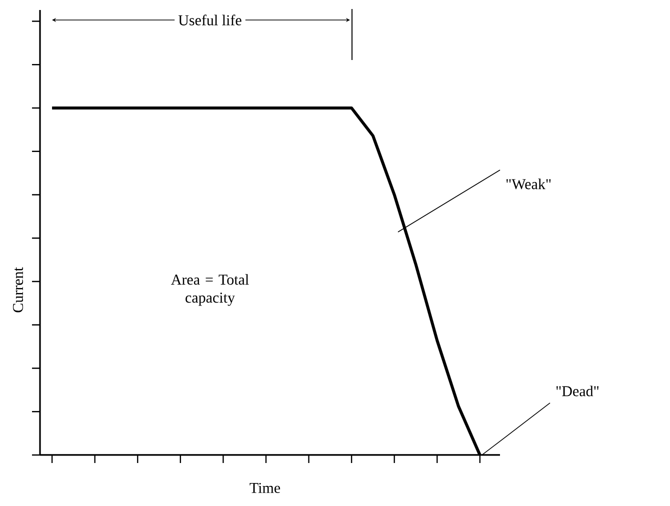  Describe the element at coordinates (210, 290) in the screenshot. I see `annotation: Area = Total capacity` at that location.